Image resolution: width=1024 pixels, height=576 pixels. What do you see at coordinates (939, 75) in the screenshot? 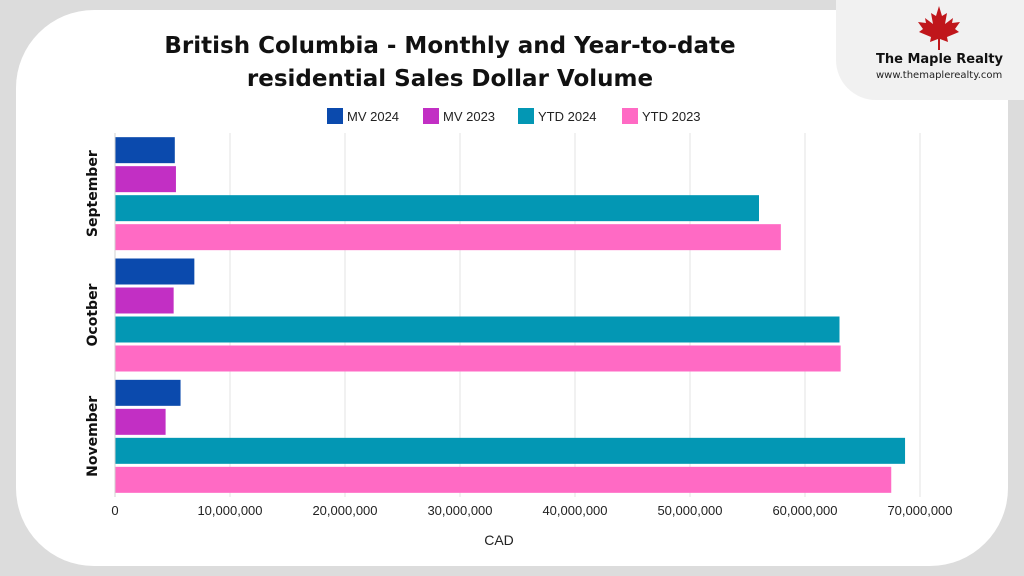
I see `brand-url: www.themaplerealty.com` at bounding box center [939, 75].